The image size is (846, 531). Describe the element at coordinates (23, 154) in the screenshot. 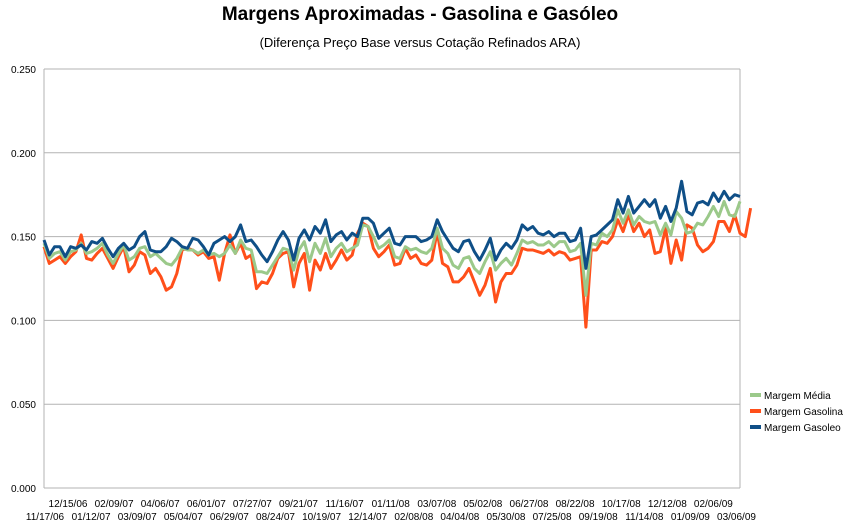

I see `y-tick-label: 0.200` at that location.